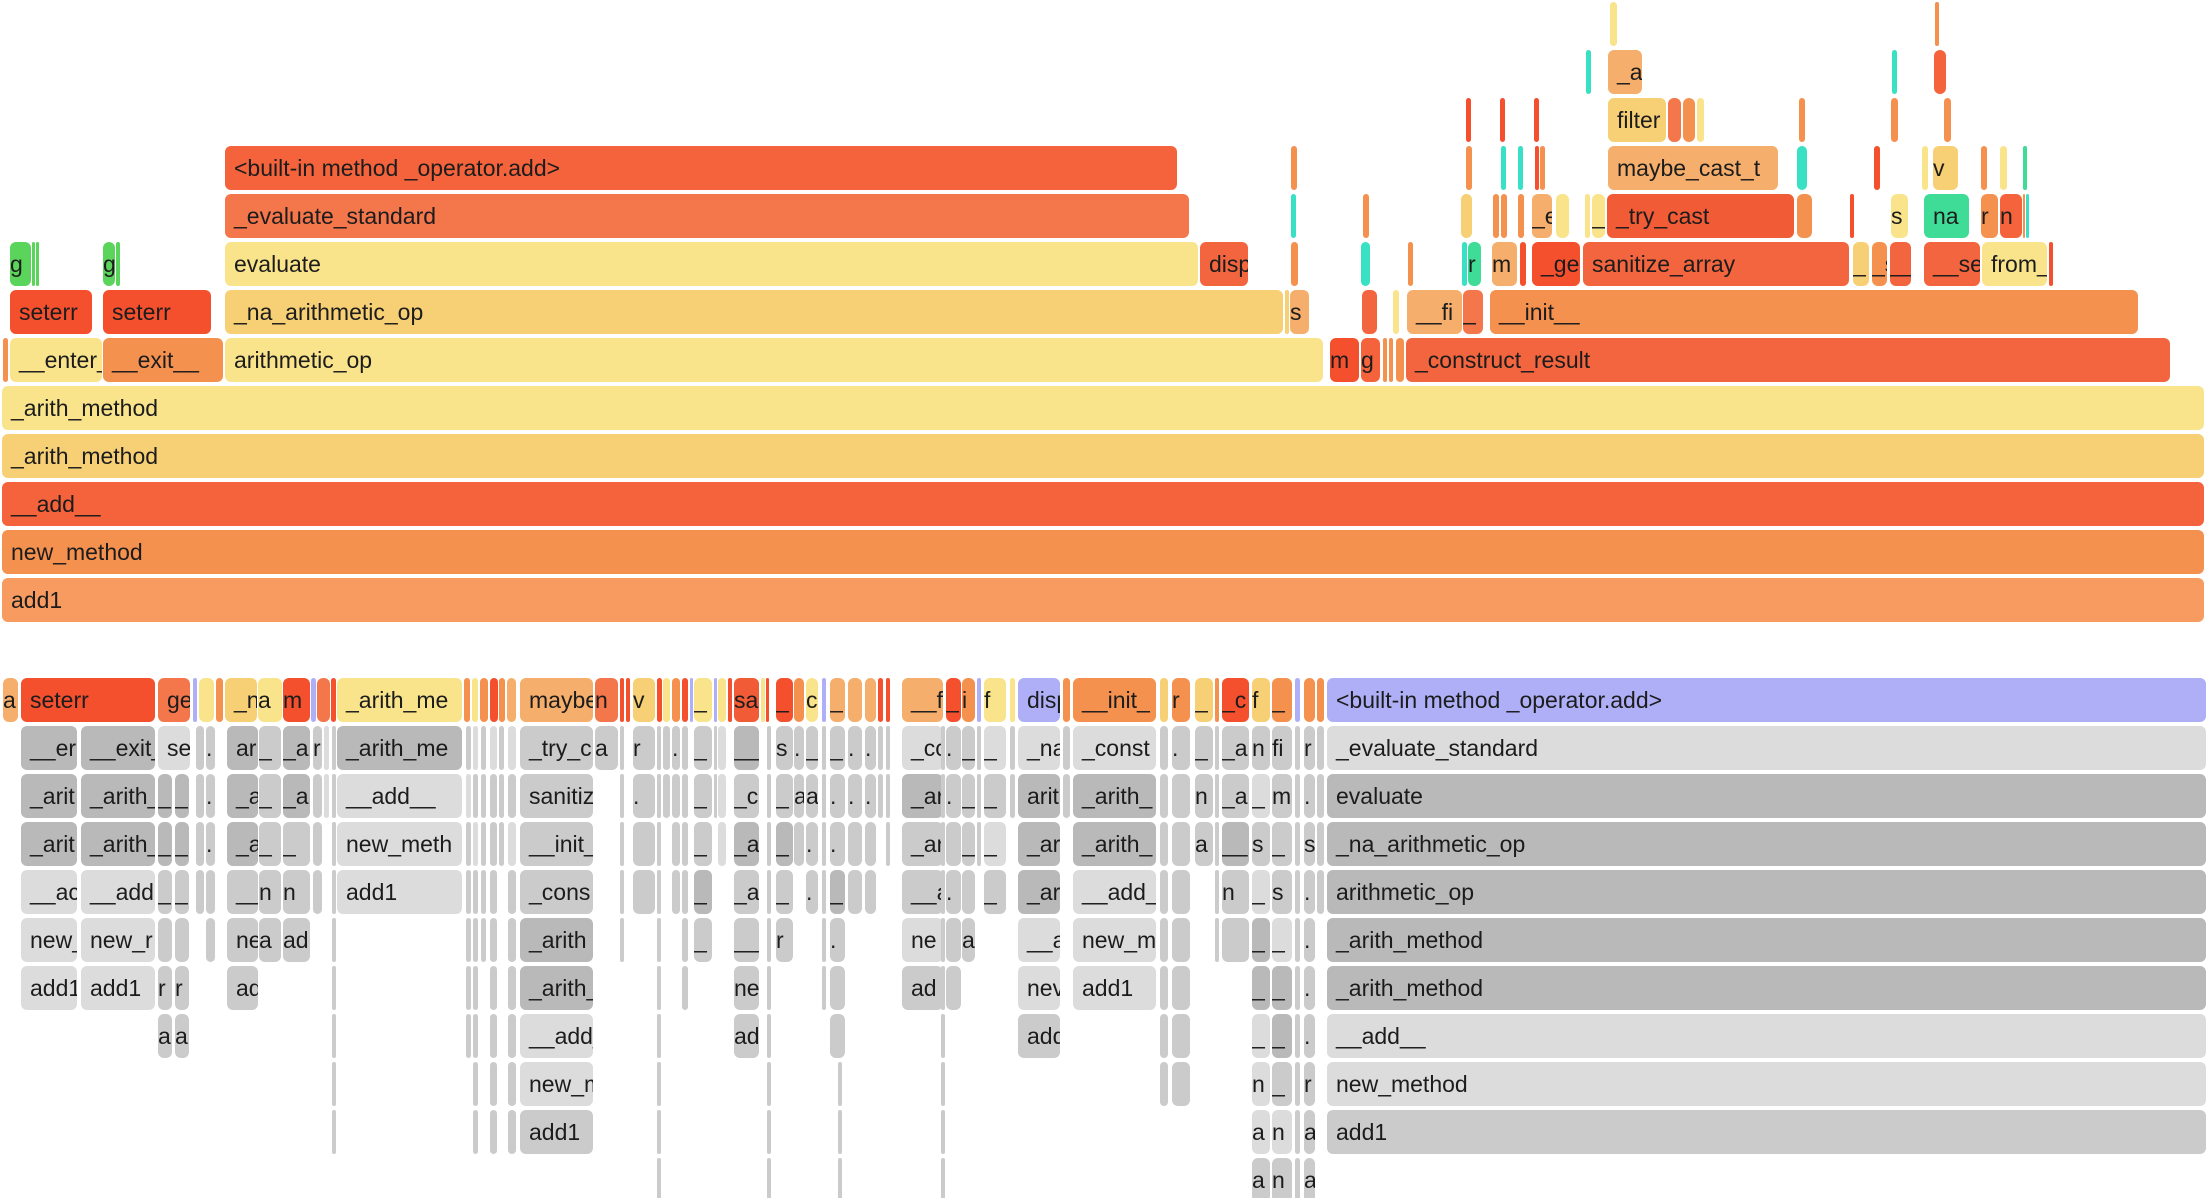 This screenshot has width=2206, height=1198. What do you see at coordinates (746, 700) in the screenshot?
I see `frame-sa: sa` at bounding box center [746, 700].